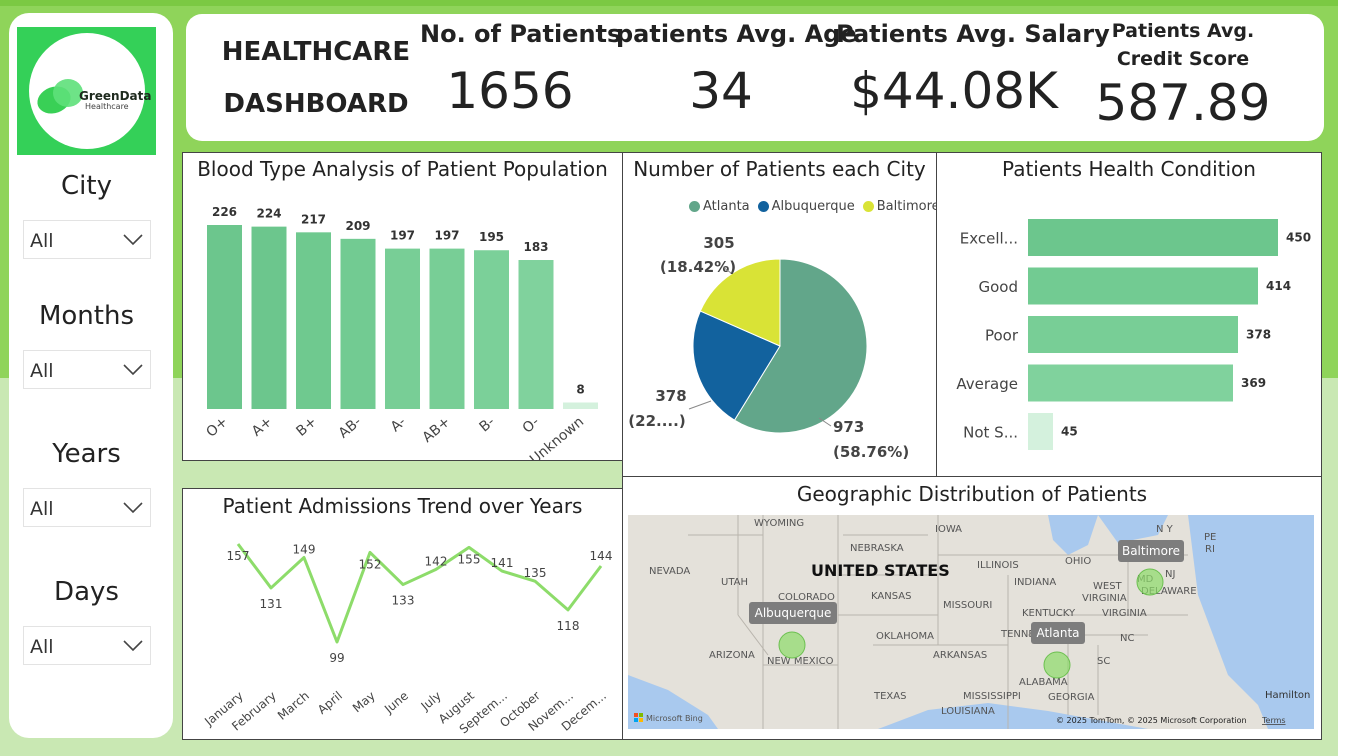  What do you see at coordinates (718, 243) in the screenshot?
I see `pie-value-label: 305` at bounding box center [718, 243].